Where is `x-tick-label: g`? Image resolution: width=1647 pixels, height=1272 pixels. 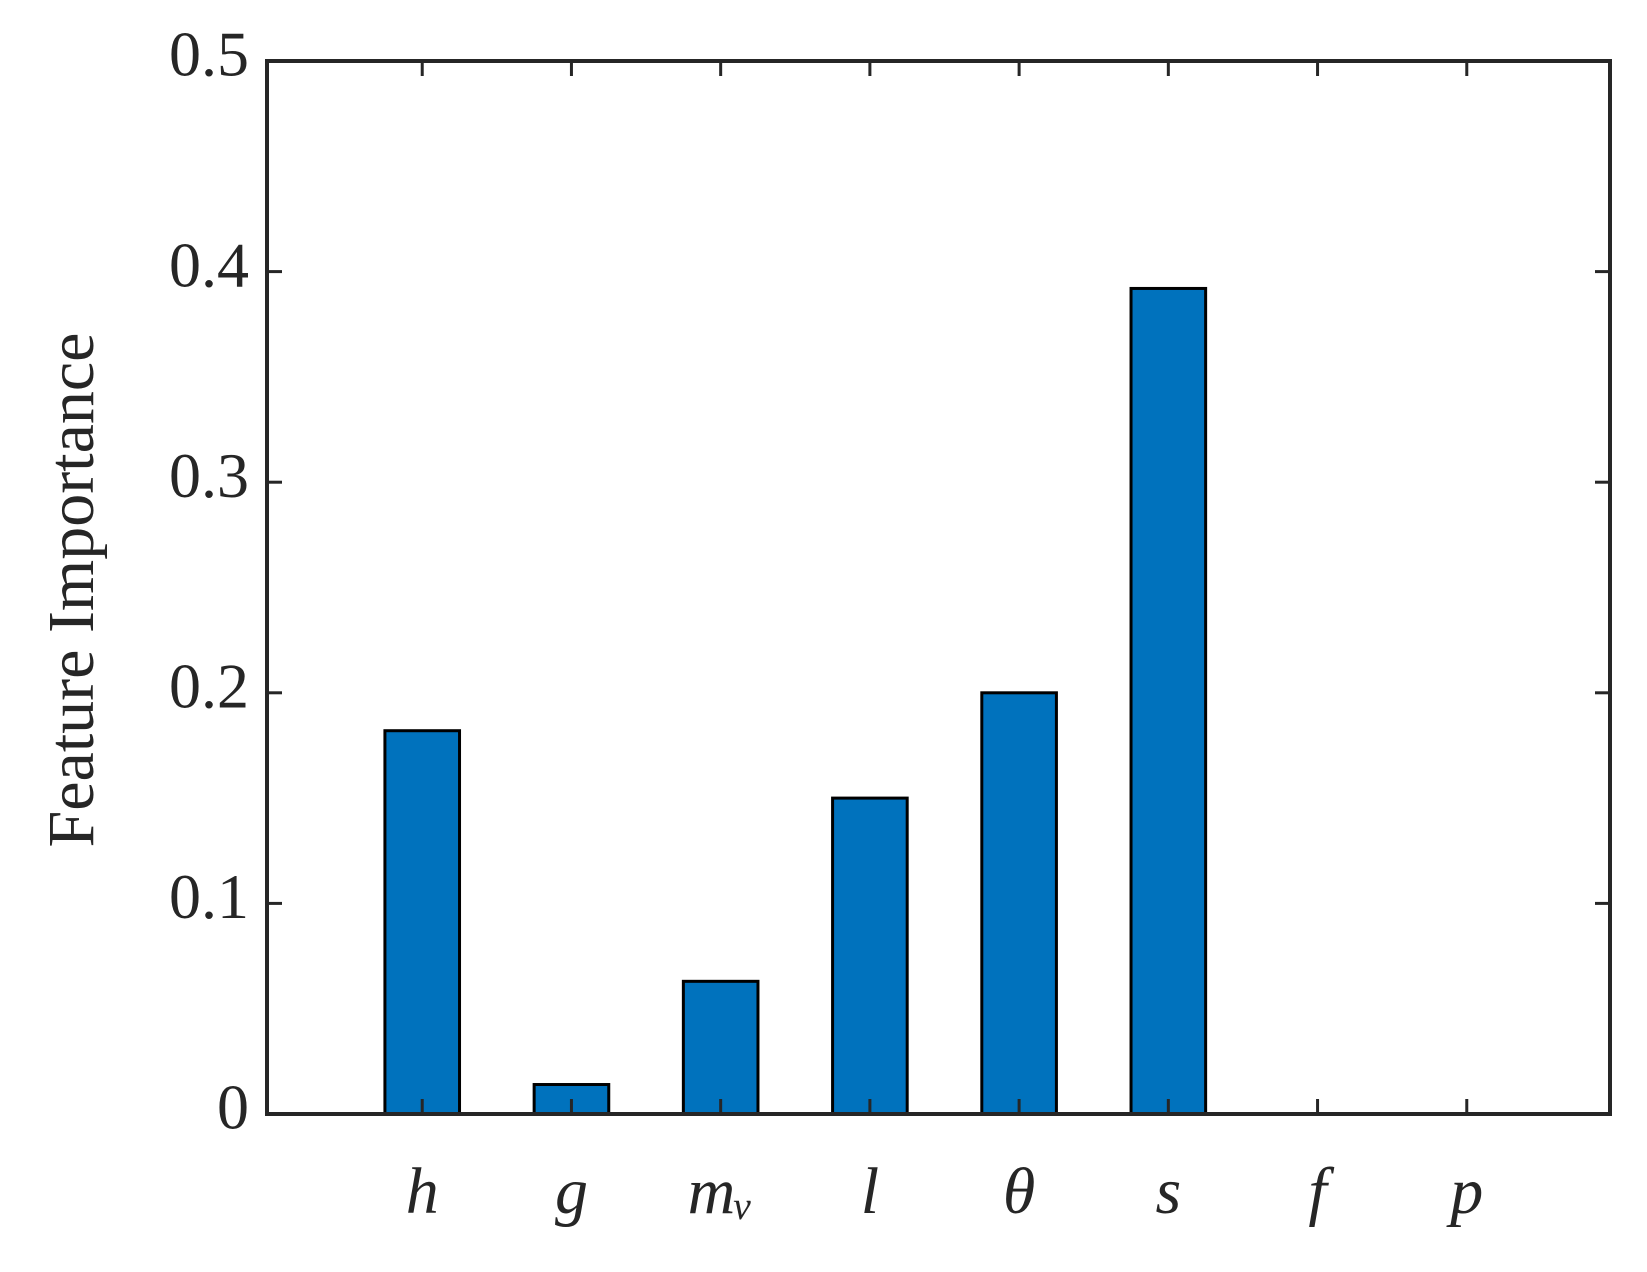
x-tick-label: g is located at coordinates (571, 1191).